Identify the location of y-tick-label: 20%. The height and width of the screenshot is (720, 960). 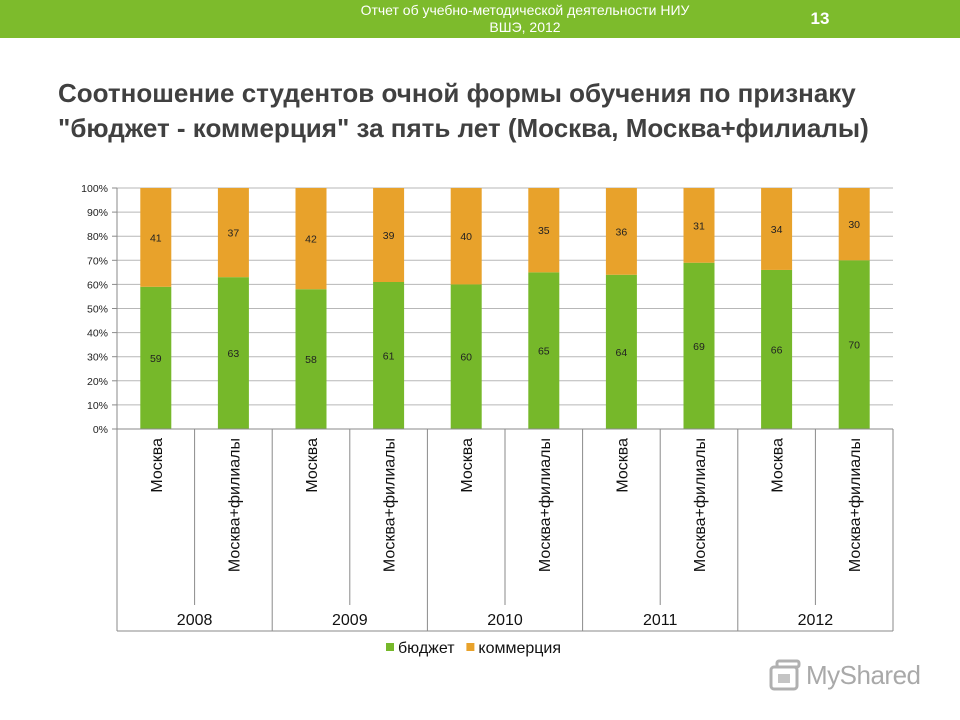
(97, 382).